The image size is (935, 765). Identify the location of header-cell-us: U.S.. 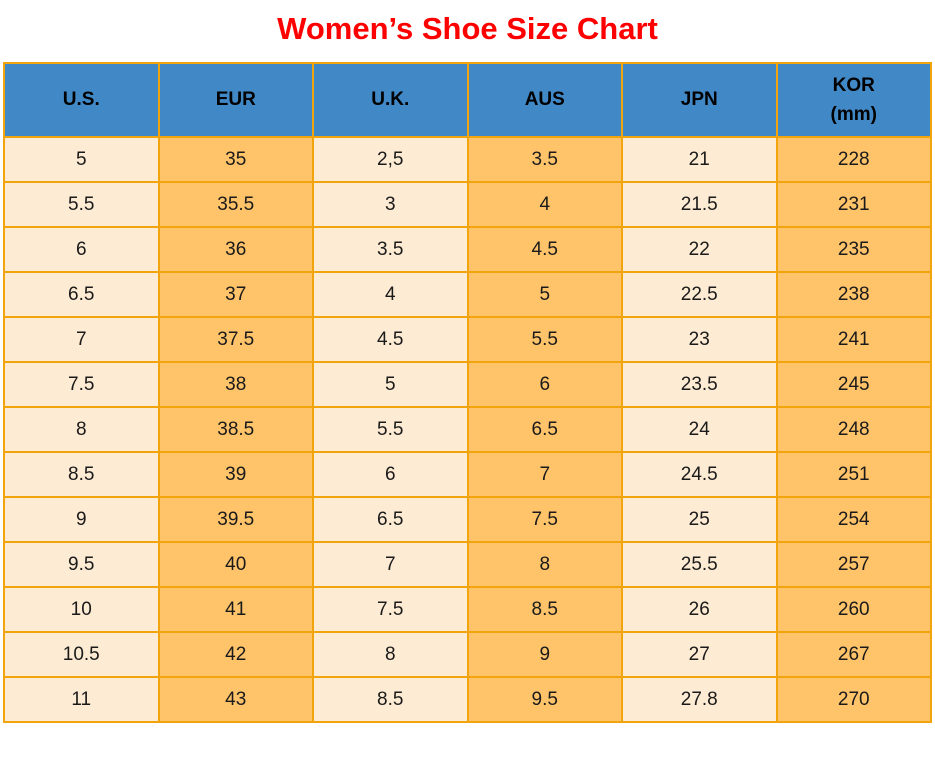
(81, 100).